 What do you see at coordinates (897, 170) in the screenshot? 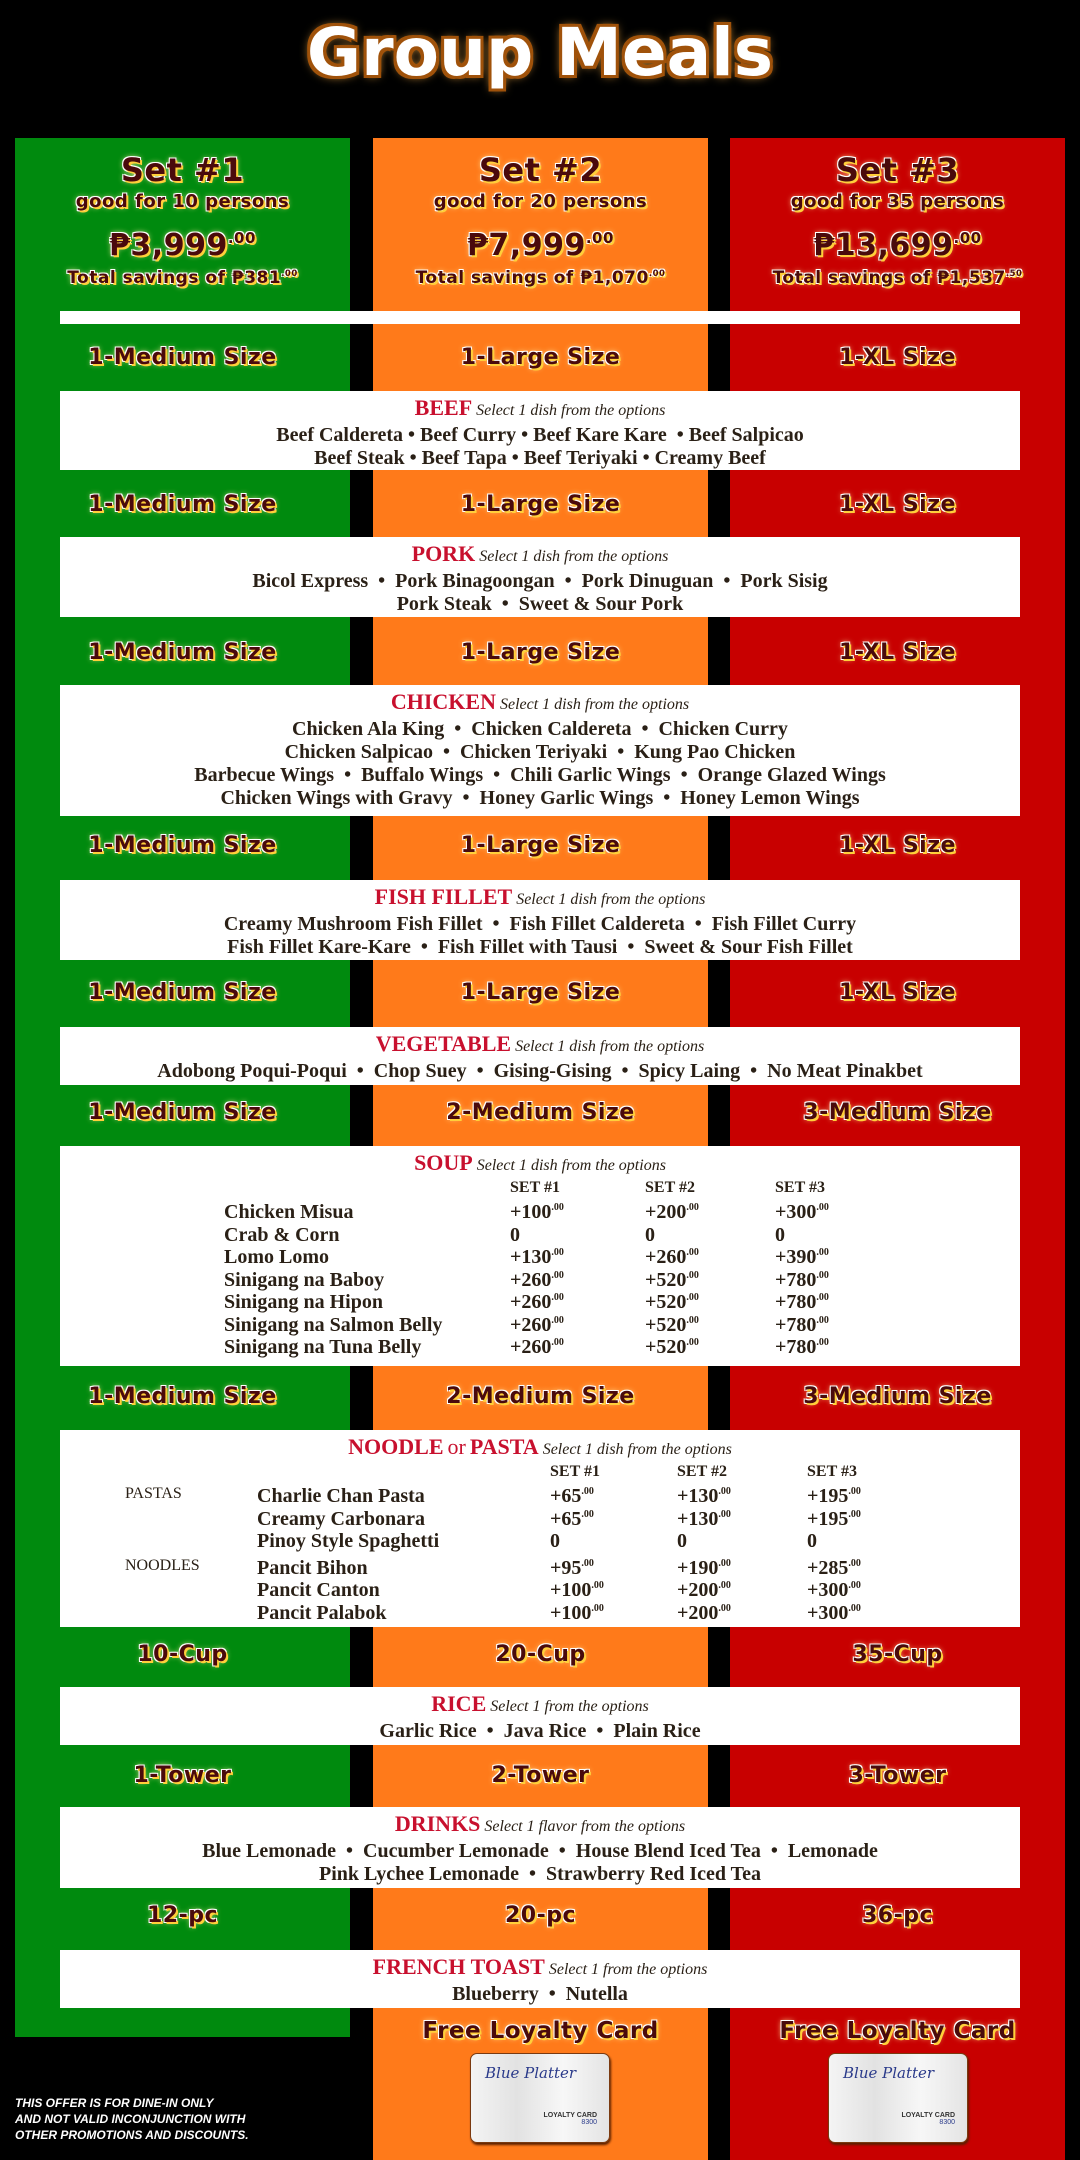
I see `set-name: Set #3` at bounding box center [897, 170].